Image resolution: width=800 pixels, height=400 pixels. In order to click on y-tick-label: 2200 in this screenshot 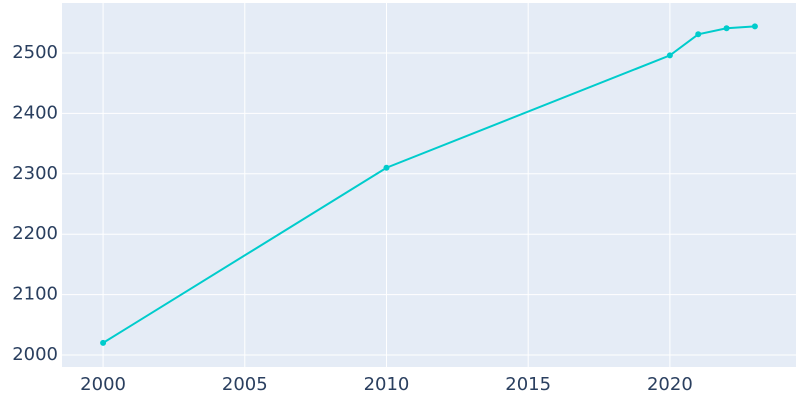, I will do `click(35, 233)`.